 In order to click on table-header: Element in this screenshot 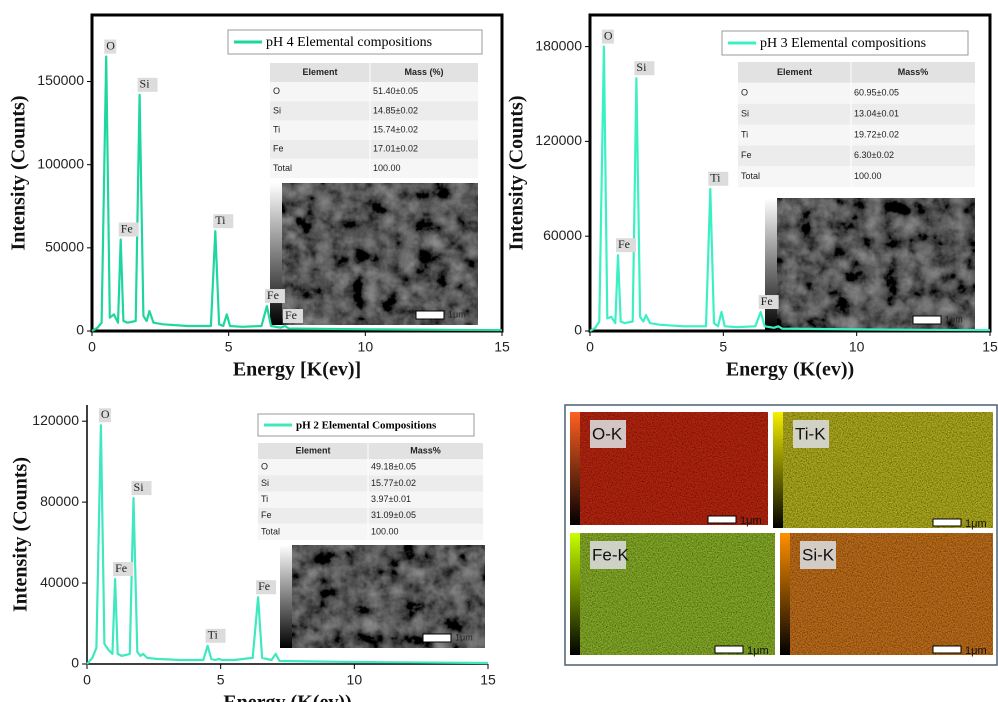, I will do `click(794, 72)`.